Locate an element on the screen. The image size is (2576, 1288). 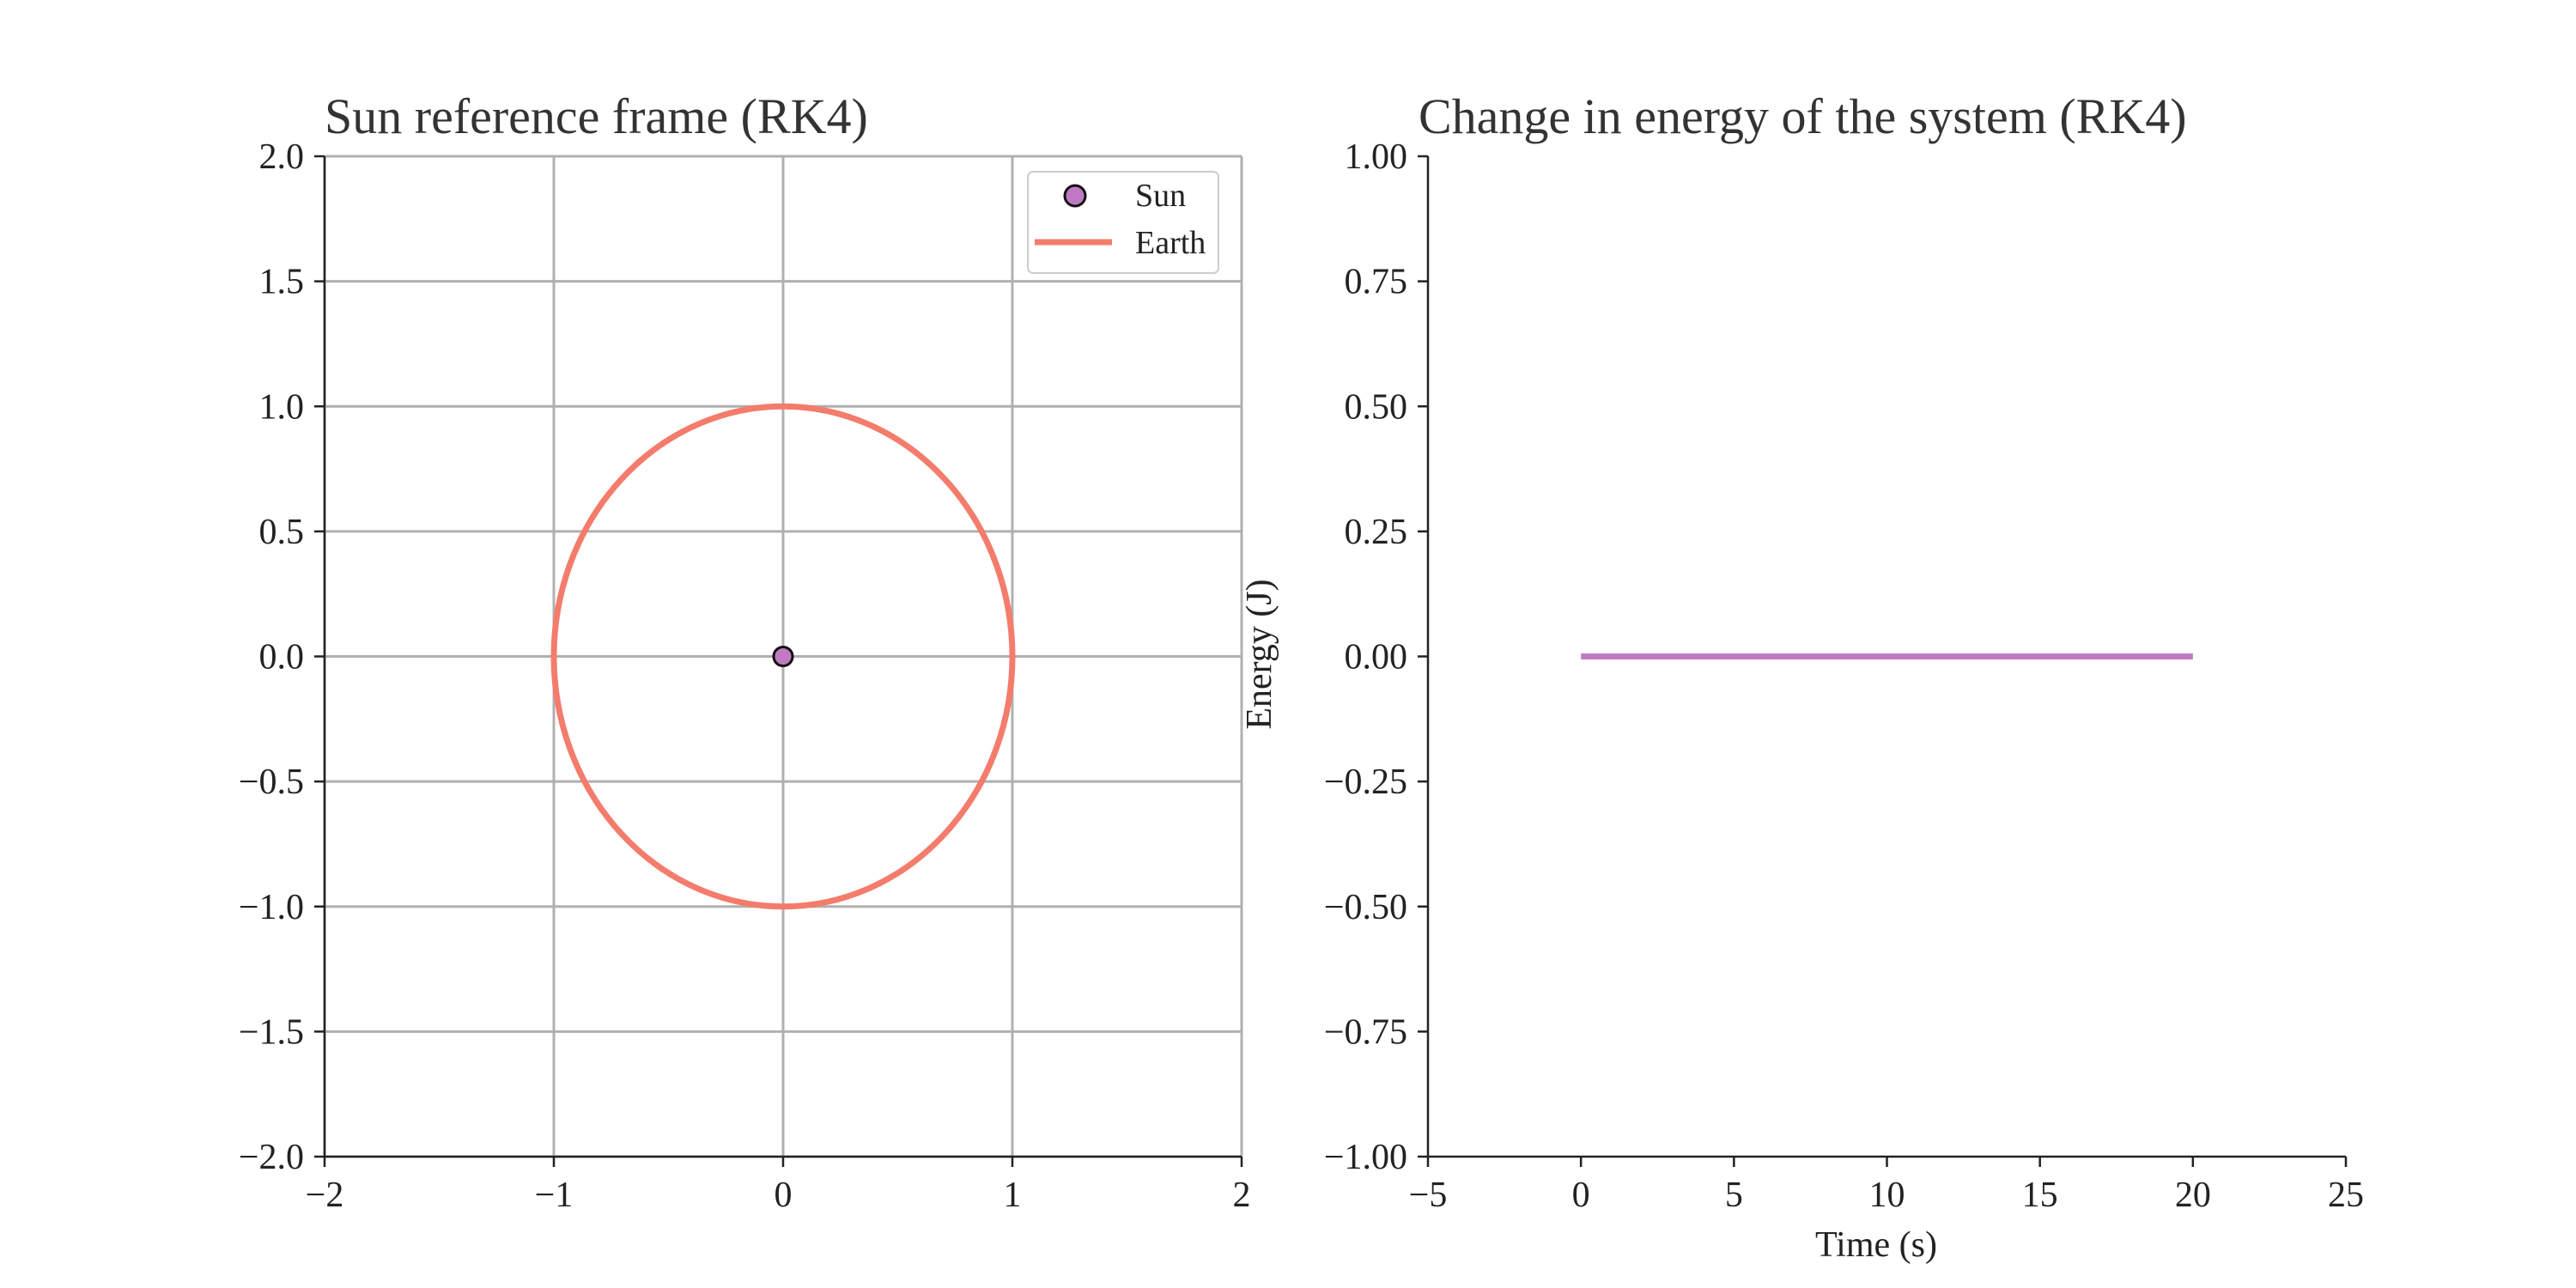
energy-x-tick-label: 25 is located at coordinates (2346, 1195).